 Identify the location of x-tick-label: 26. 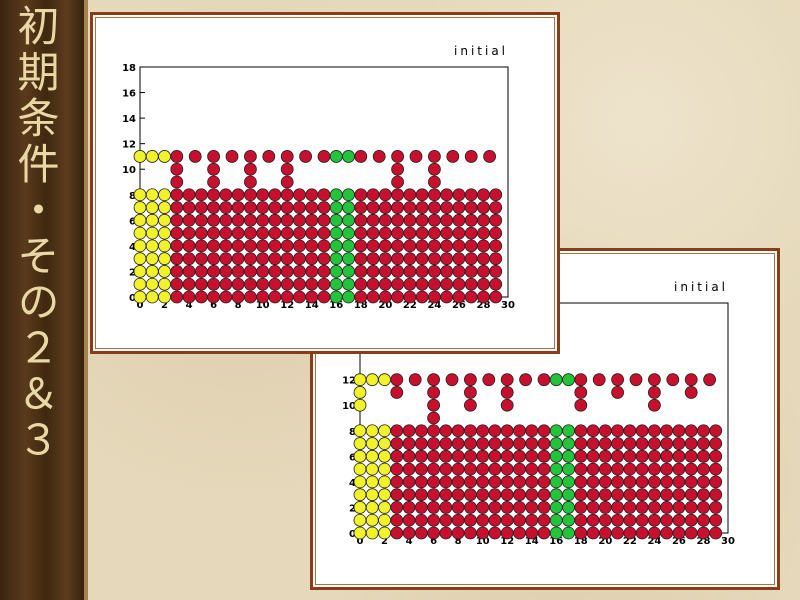
(459, 305).